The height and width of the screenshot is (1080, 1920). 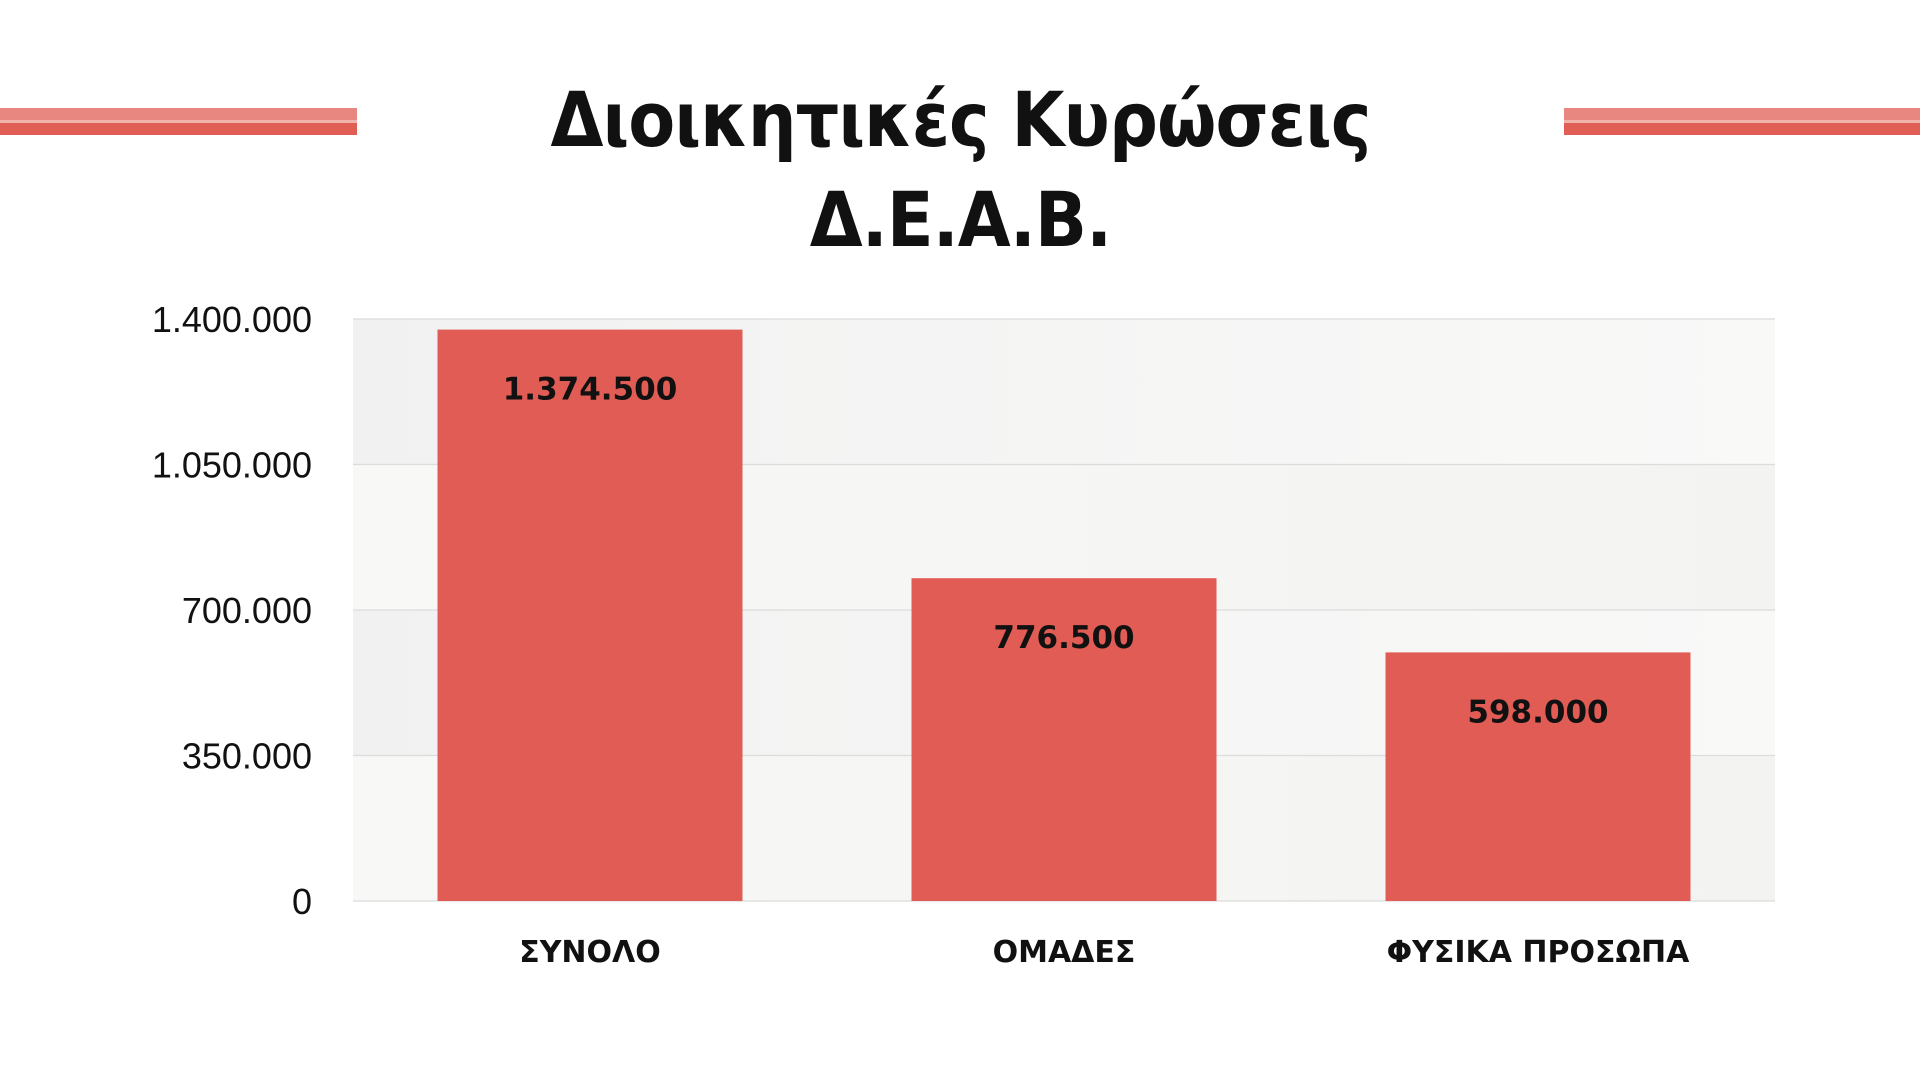 I want to click on data-label: 598.000, so click(x=1537, y=712).